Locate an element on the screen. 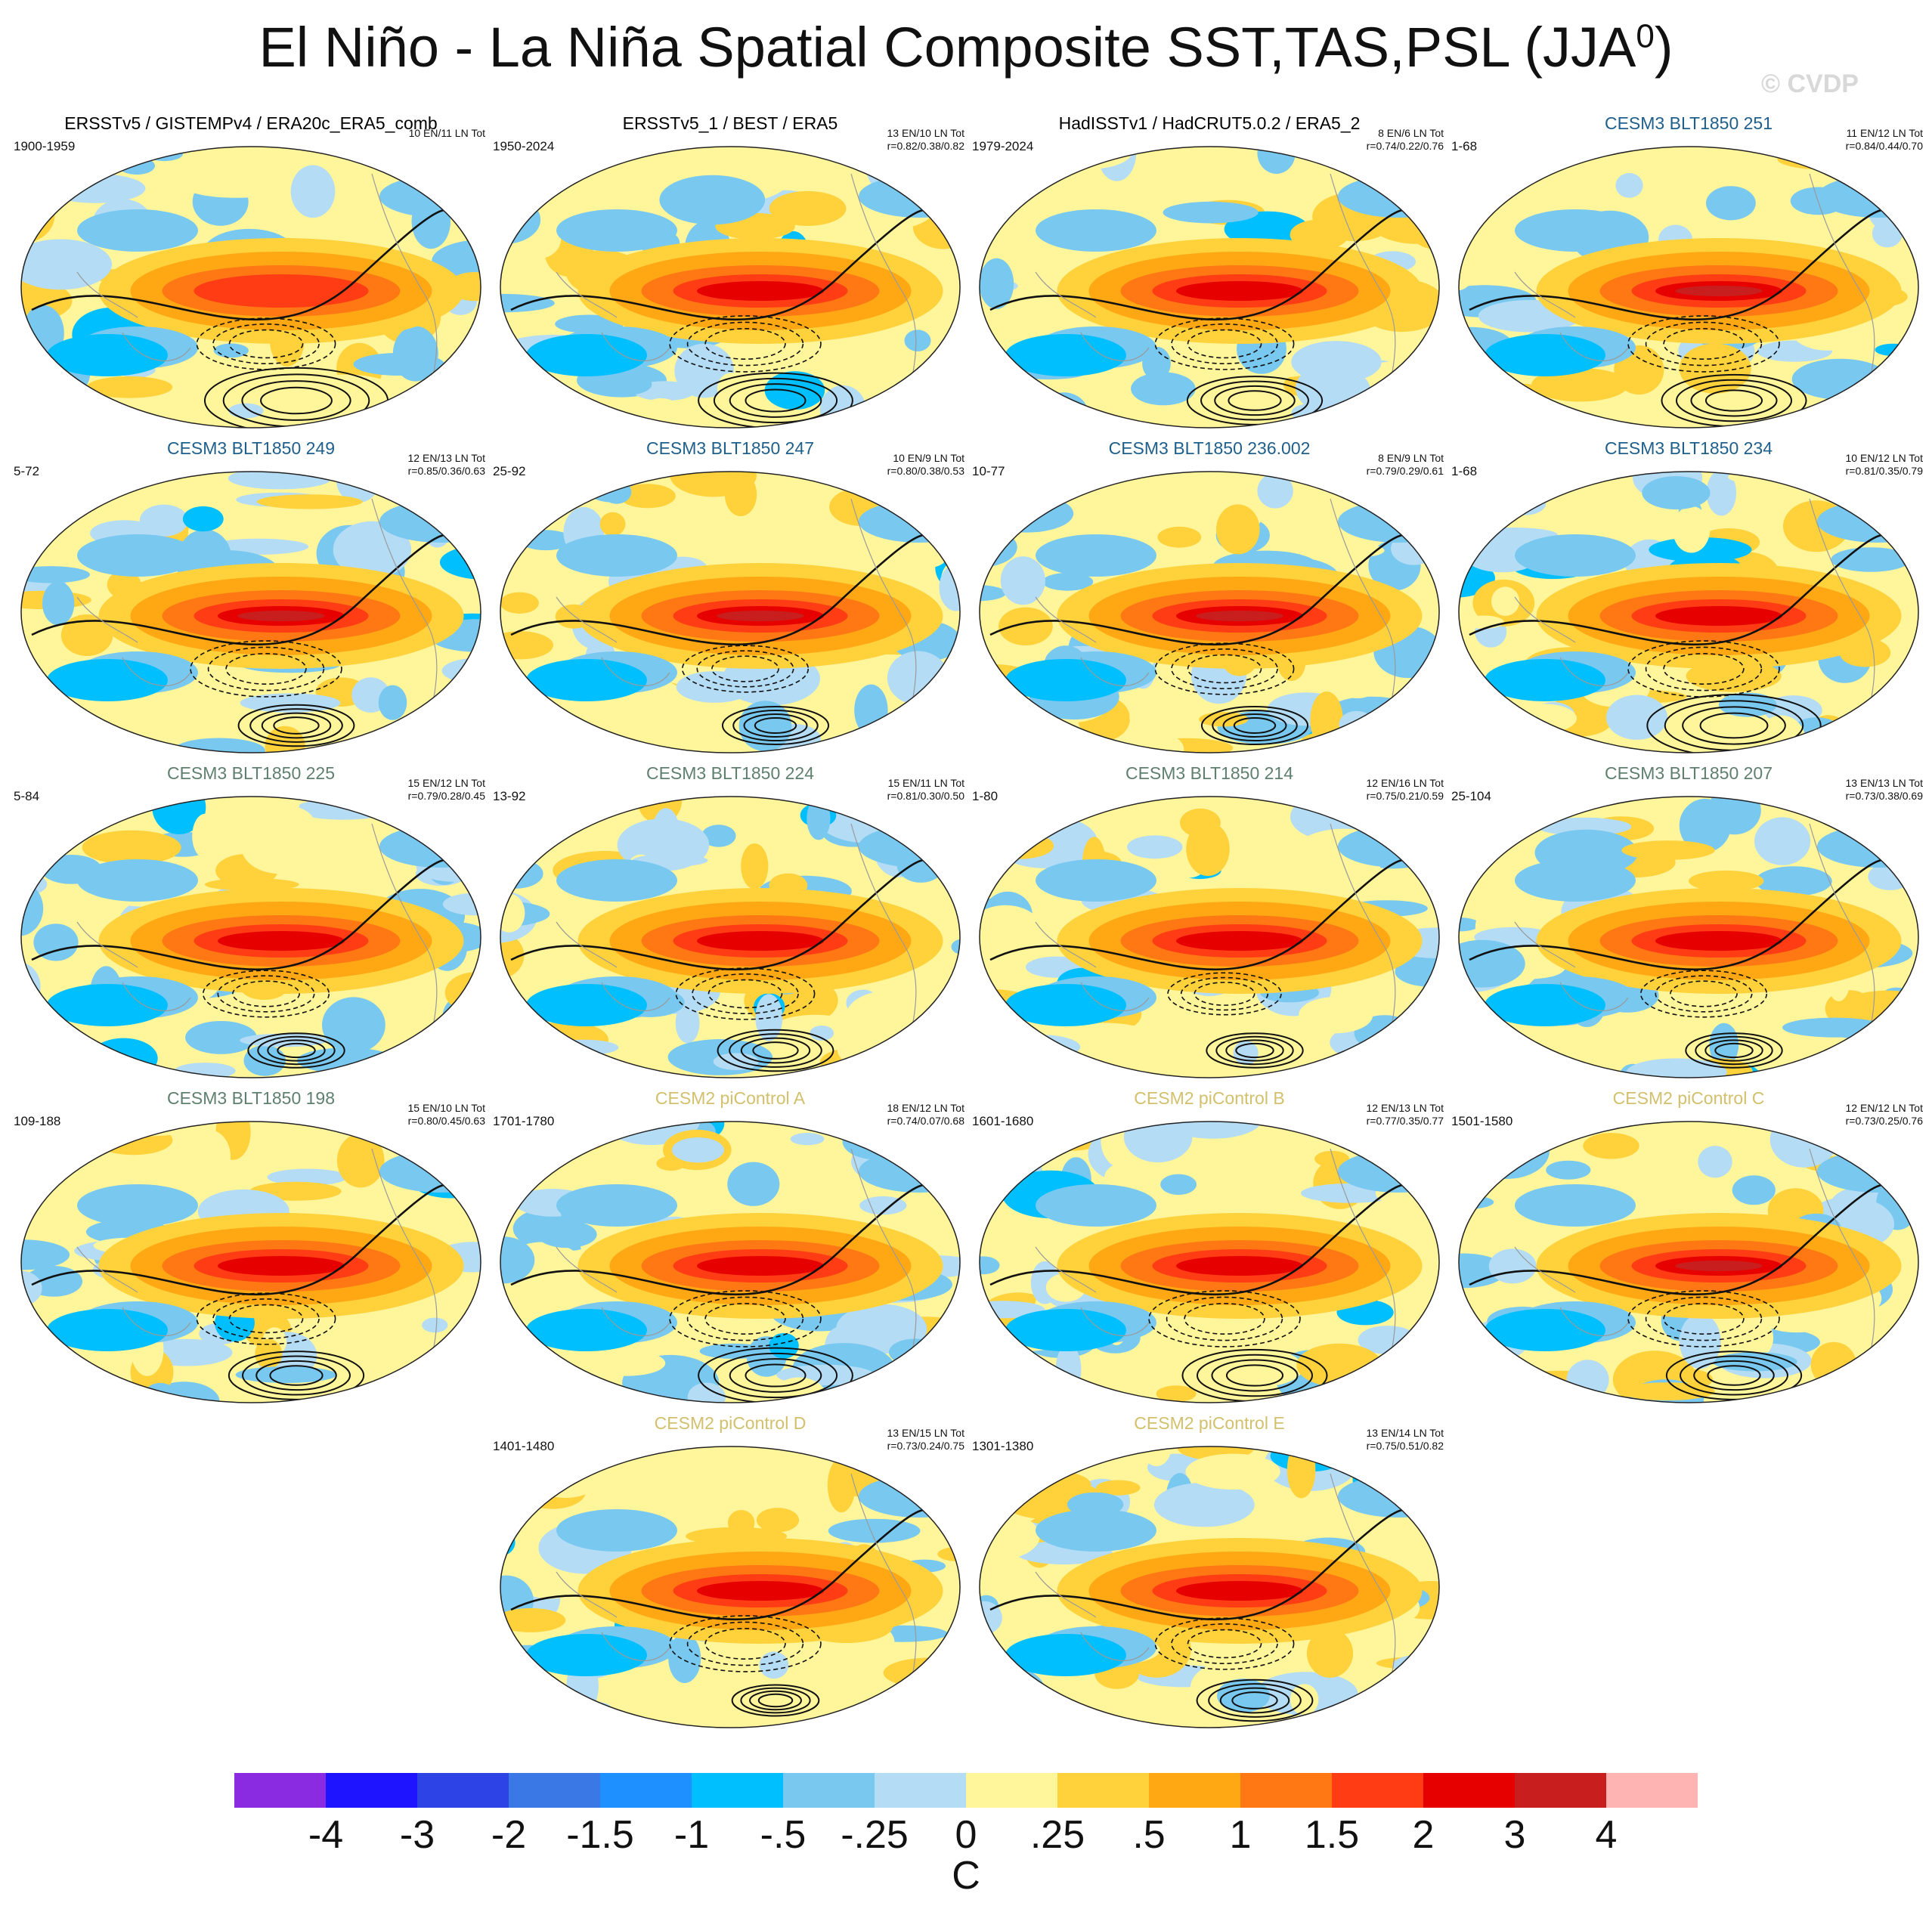  panel-event-counts: 10 EN/9 LN Tot is located at coordinates (929, 458).